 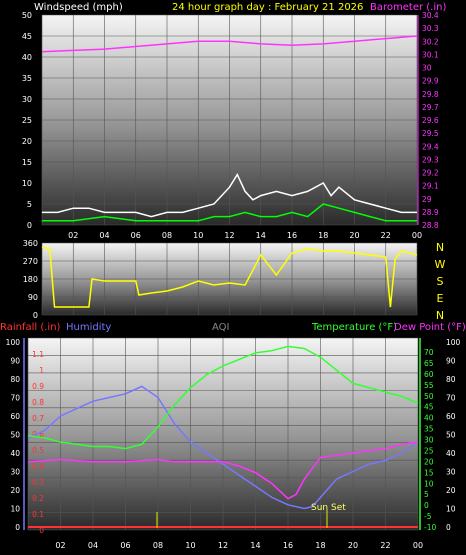 What do you see at coordinates (429, 461) in the screenshot?
I see `temperature-tick-label: 20` at bounding box center [429, 461].